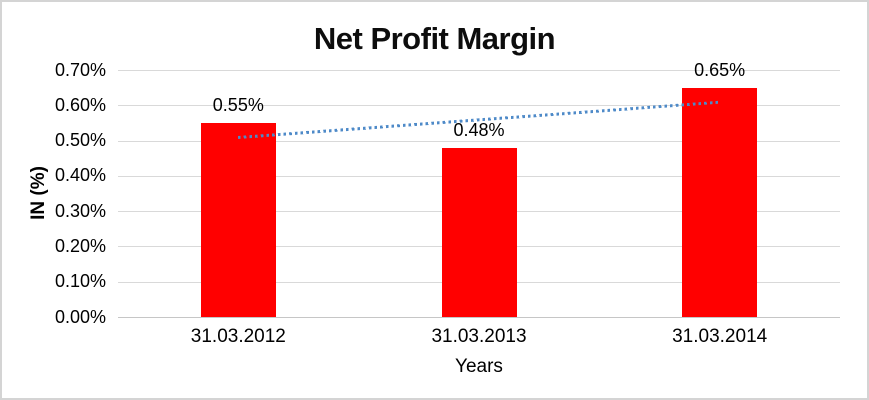 The height and width of the screenshot is (400, 869). What do you see at coordinates (80, 140) in the screenshot?
I see `y-tick-label: 0.50%` at bounding box center [80, 140].